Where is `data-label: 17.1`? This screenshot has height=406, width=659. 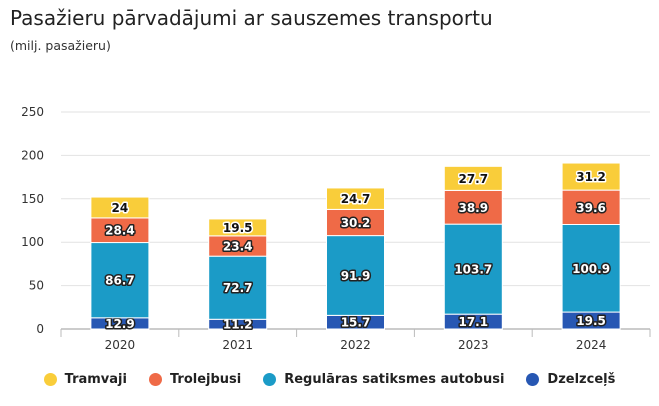 data-label: 17.1 is located at coordinates (473, 322).